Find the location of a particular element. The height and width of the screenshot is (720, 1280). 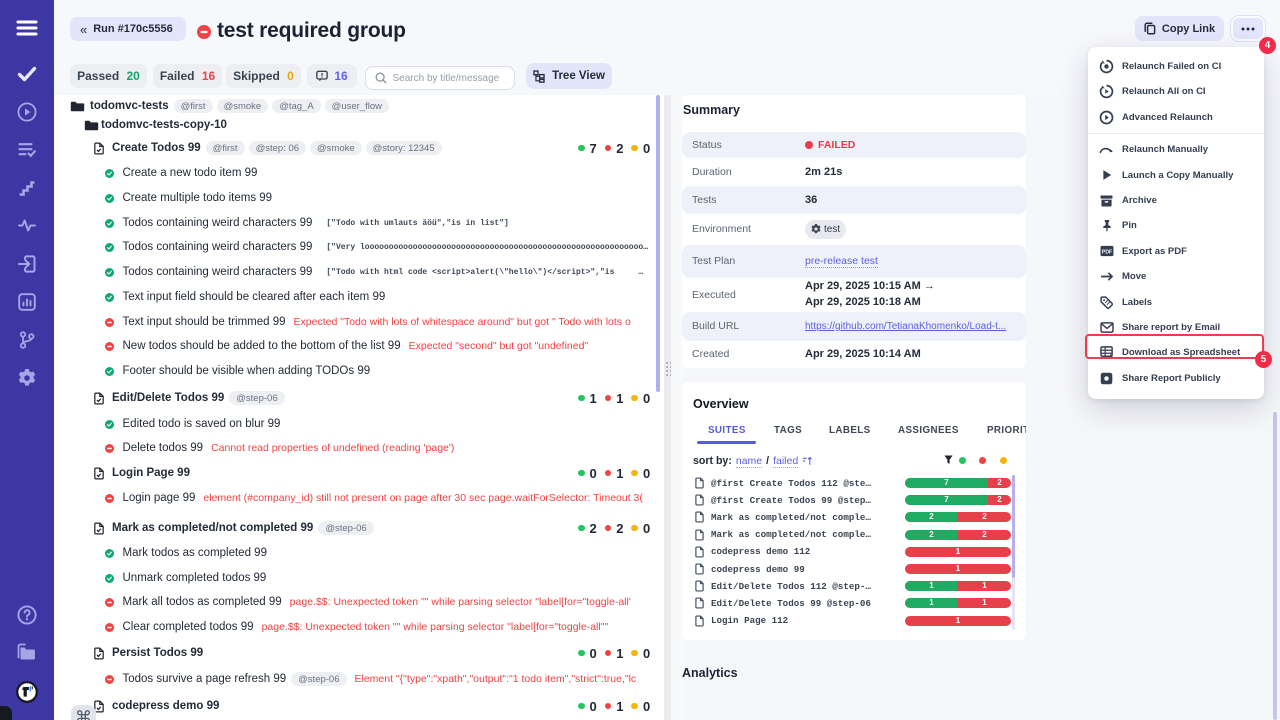

svg-text: PDF is located at coordinates (1106, 253).